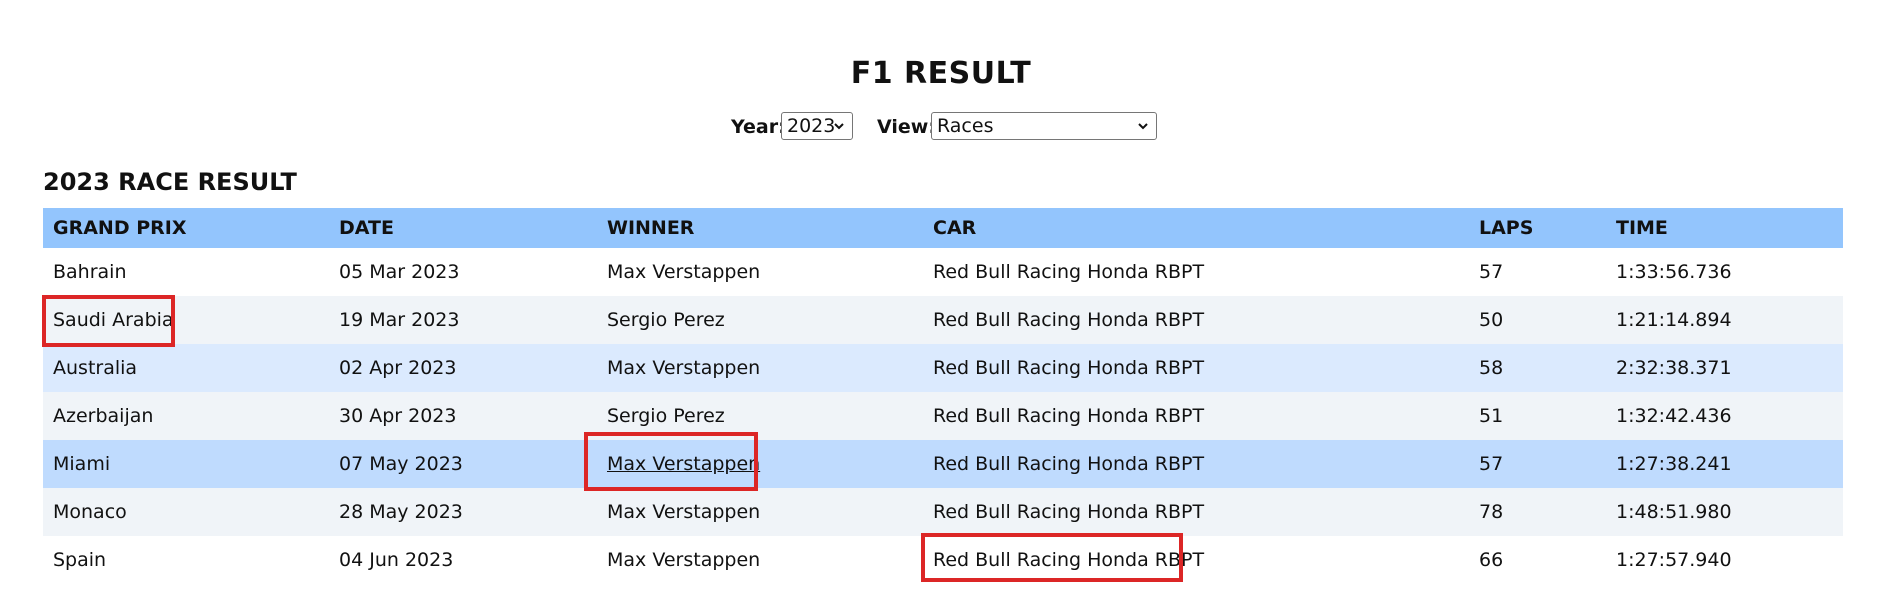  What do you see at coordinates (1044, 126) in the screenshot?
I see `view-select: Races` at bounding box center [1044, 126].